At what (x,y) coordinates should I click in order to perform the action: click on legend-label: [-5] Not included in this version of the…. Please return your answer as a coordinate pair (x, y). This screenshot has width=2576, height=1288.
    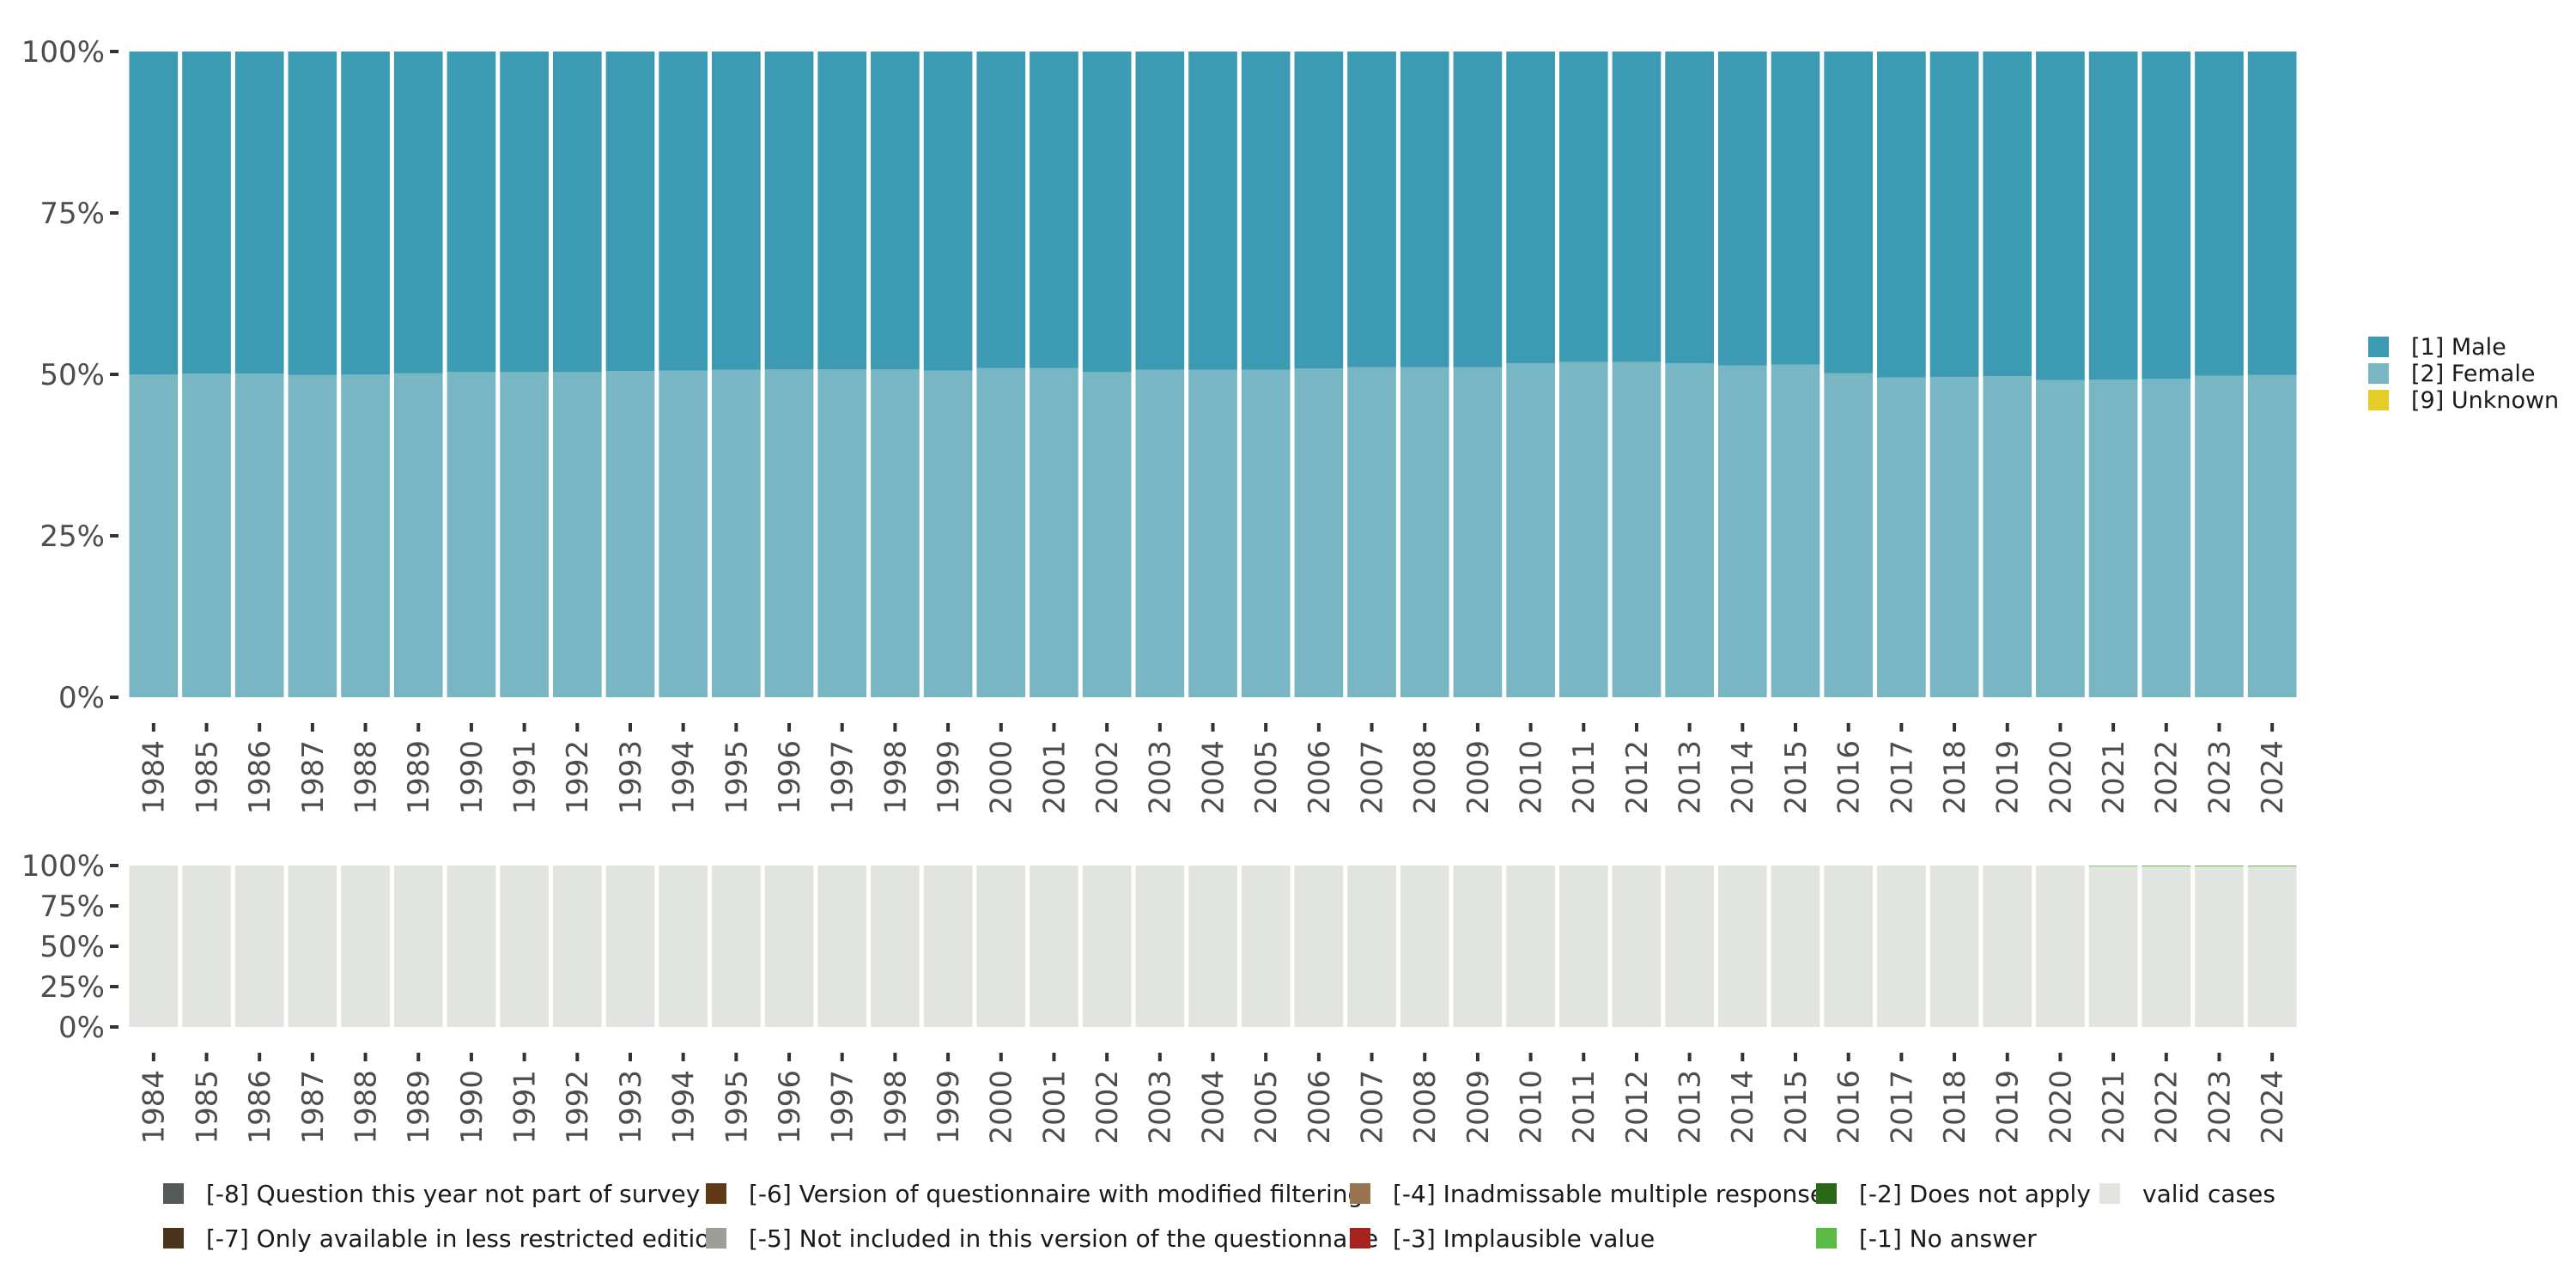
    Looking at the image, I should click on (1063, 1239).